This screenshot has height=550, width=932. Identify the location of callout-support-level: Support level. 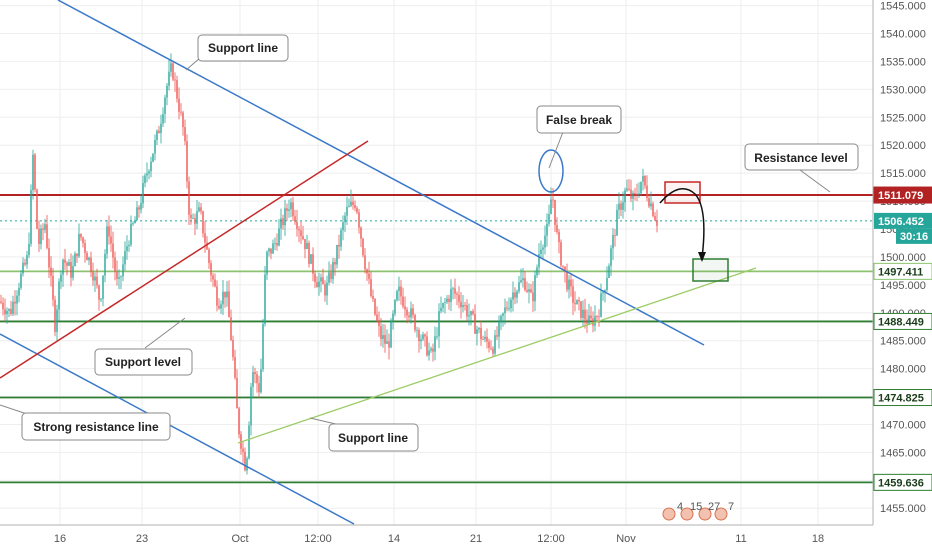
(143, 346).